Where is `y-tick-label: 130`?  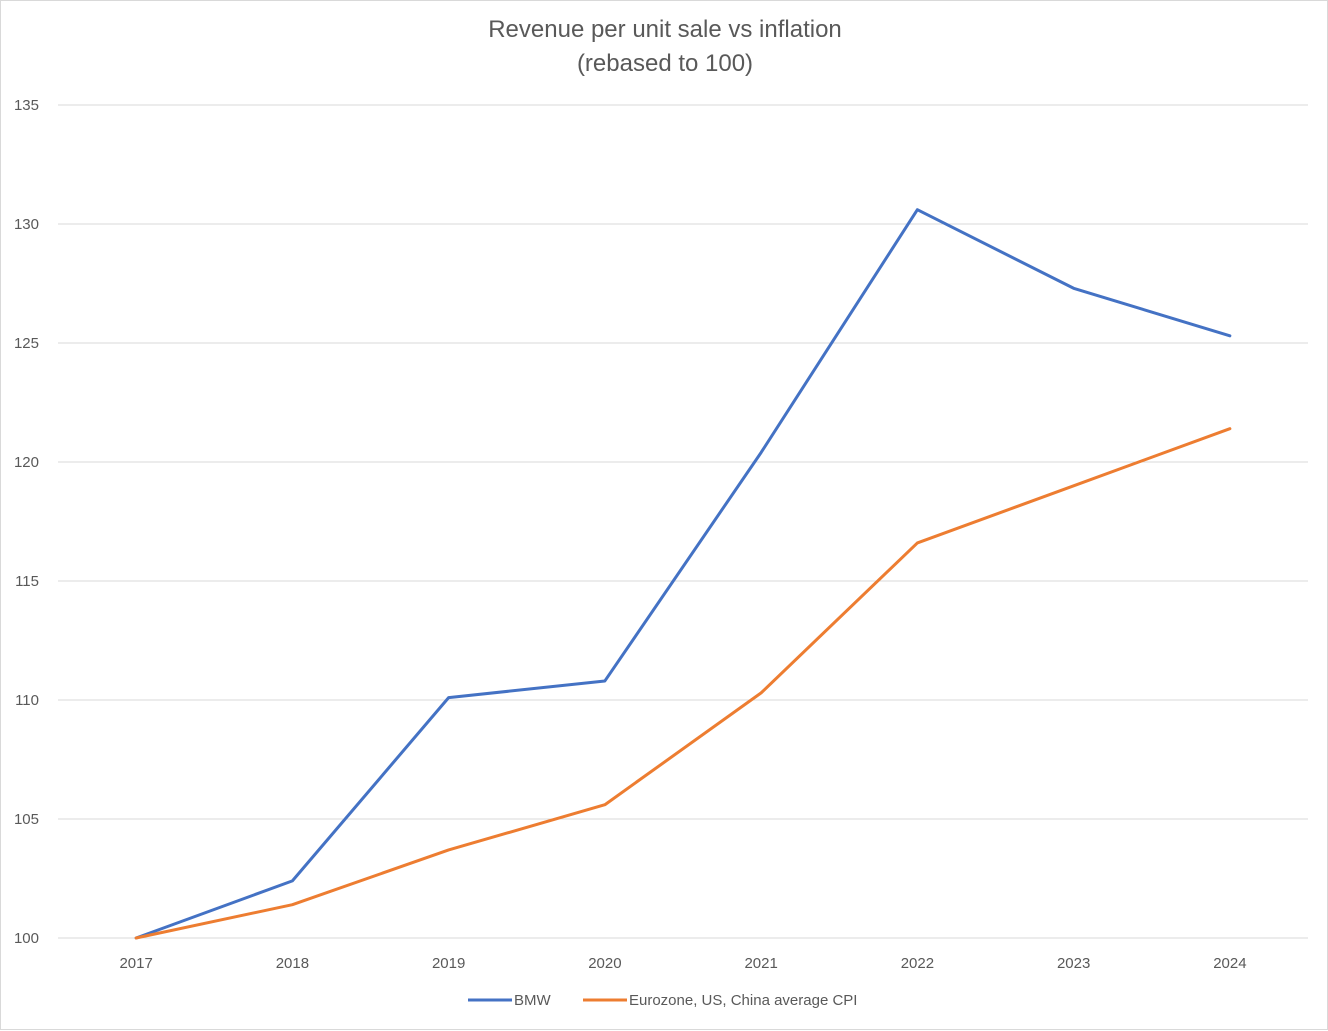 y-tick-label: 130 is located at coordinates (26, 224).